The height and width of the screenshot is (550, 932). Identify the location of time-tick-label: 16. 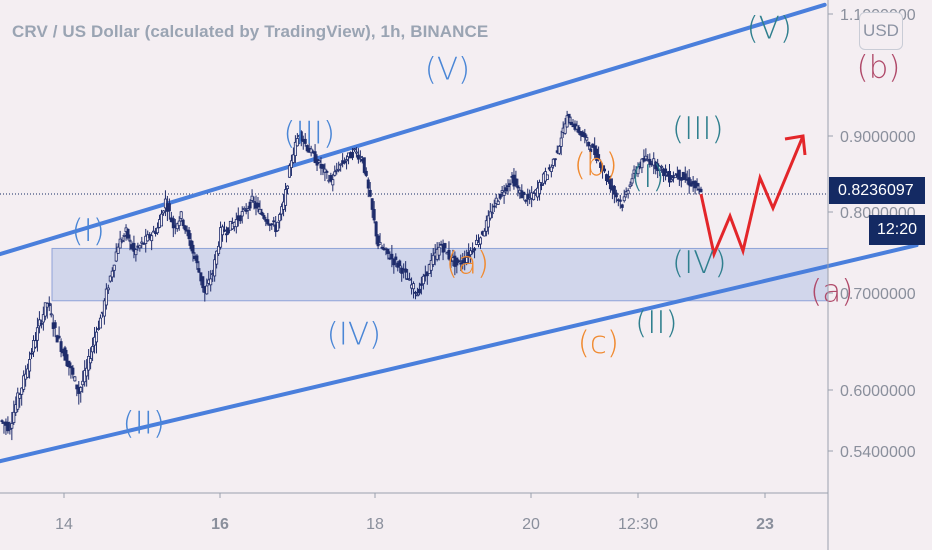
(220, 524).